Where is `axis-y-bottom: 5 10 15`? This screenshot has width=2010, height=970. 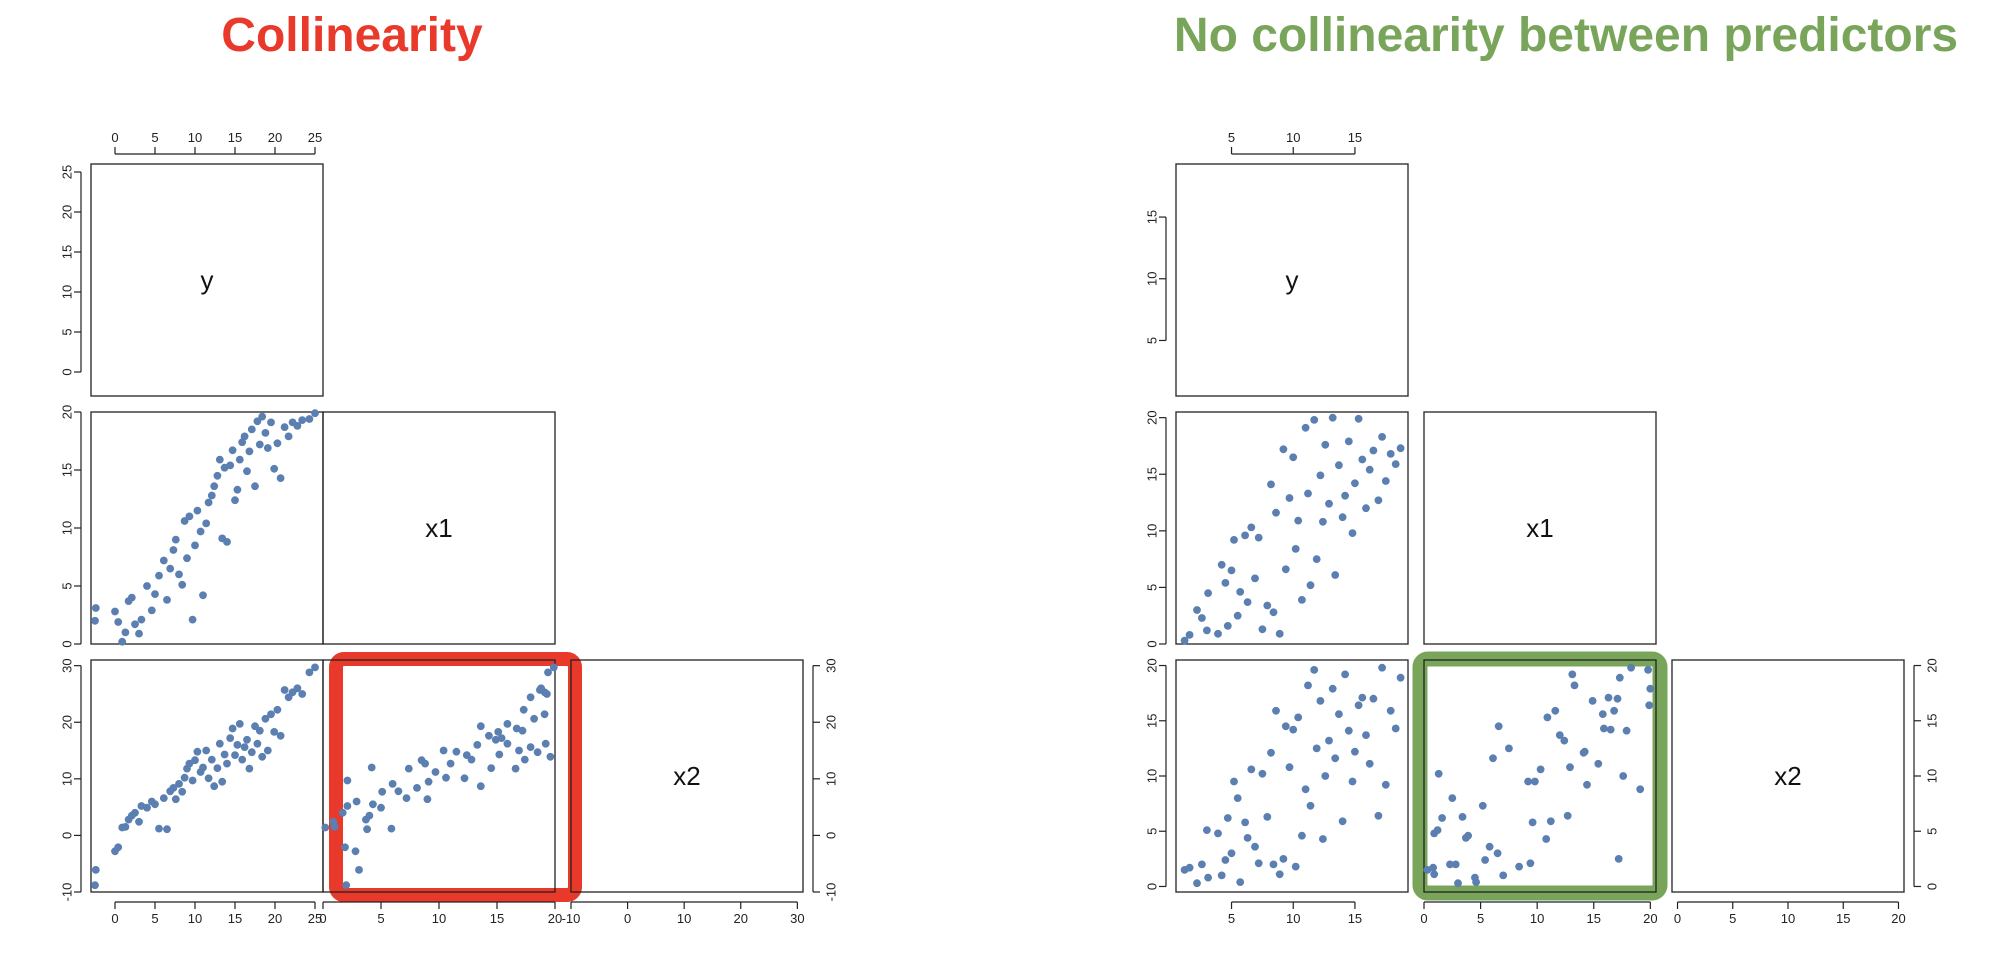
axis-y-bottom: 5 10 15 is located at coordinates (1295, 913).